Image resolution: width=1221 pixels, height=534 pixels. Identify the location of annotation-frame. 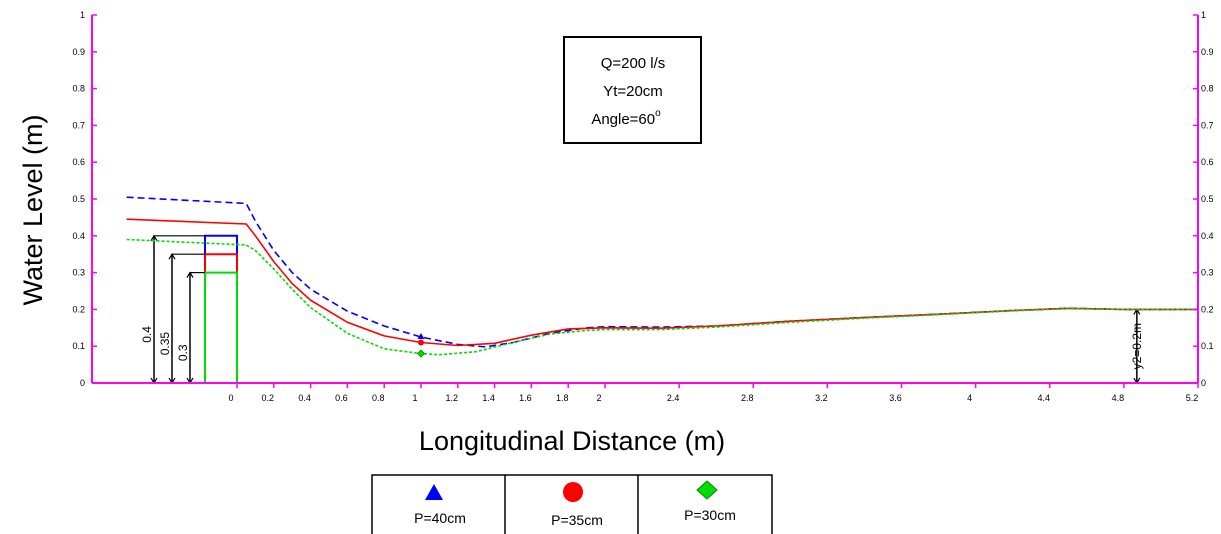
(632, 90).